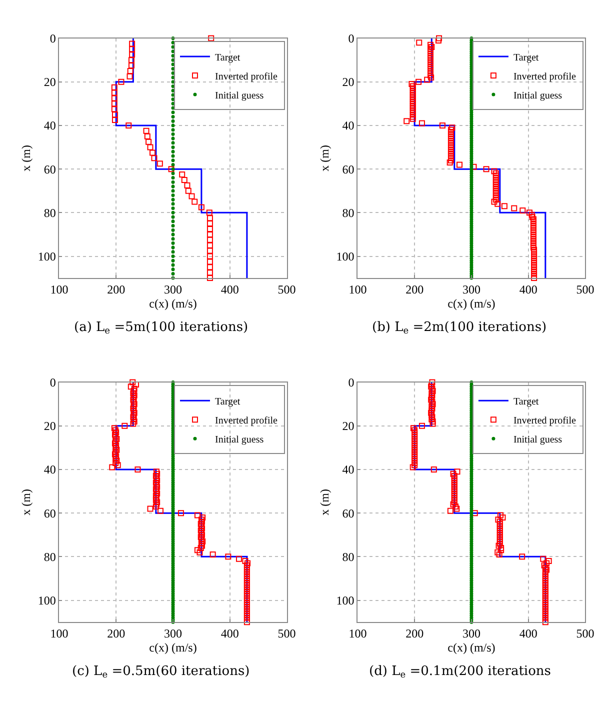 The image size is (609, 702). What do you see at coordinates (161, 328) in the screenshot?
I see `text: (a) L$_{e}$ =5m(100 iterations)` at bounding box center [161, 328].